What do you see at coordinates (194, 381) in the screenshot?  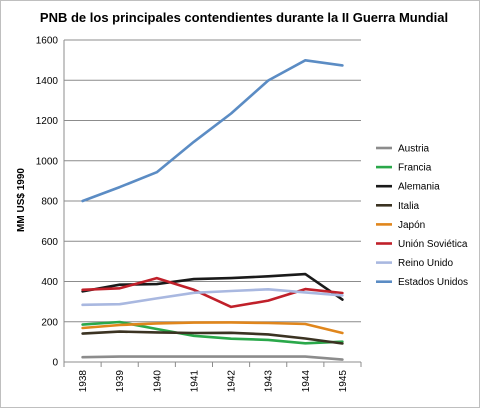 I see `x-tick-label: 1941` at bounding box center [194, 381].